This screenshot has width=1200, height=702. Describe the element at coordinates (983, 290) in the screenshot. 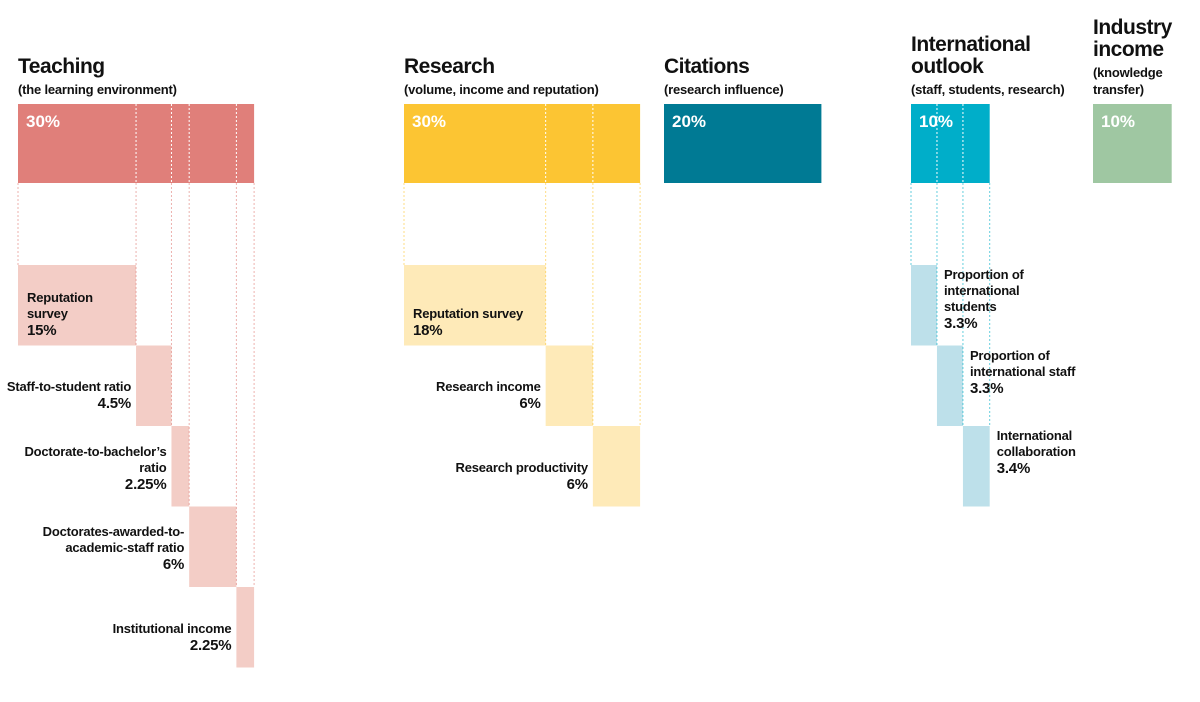

I see `sub-name: Proportion of international students` at that location.